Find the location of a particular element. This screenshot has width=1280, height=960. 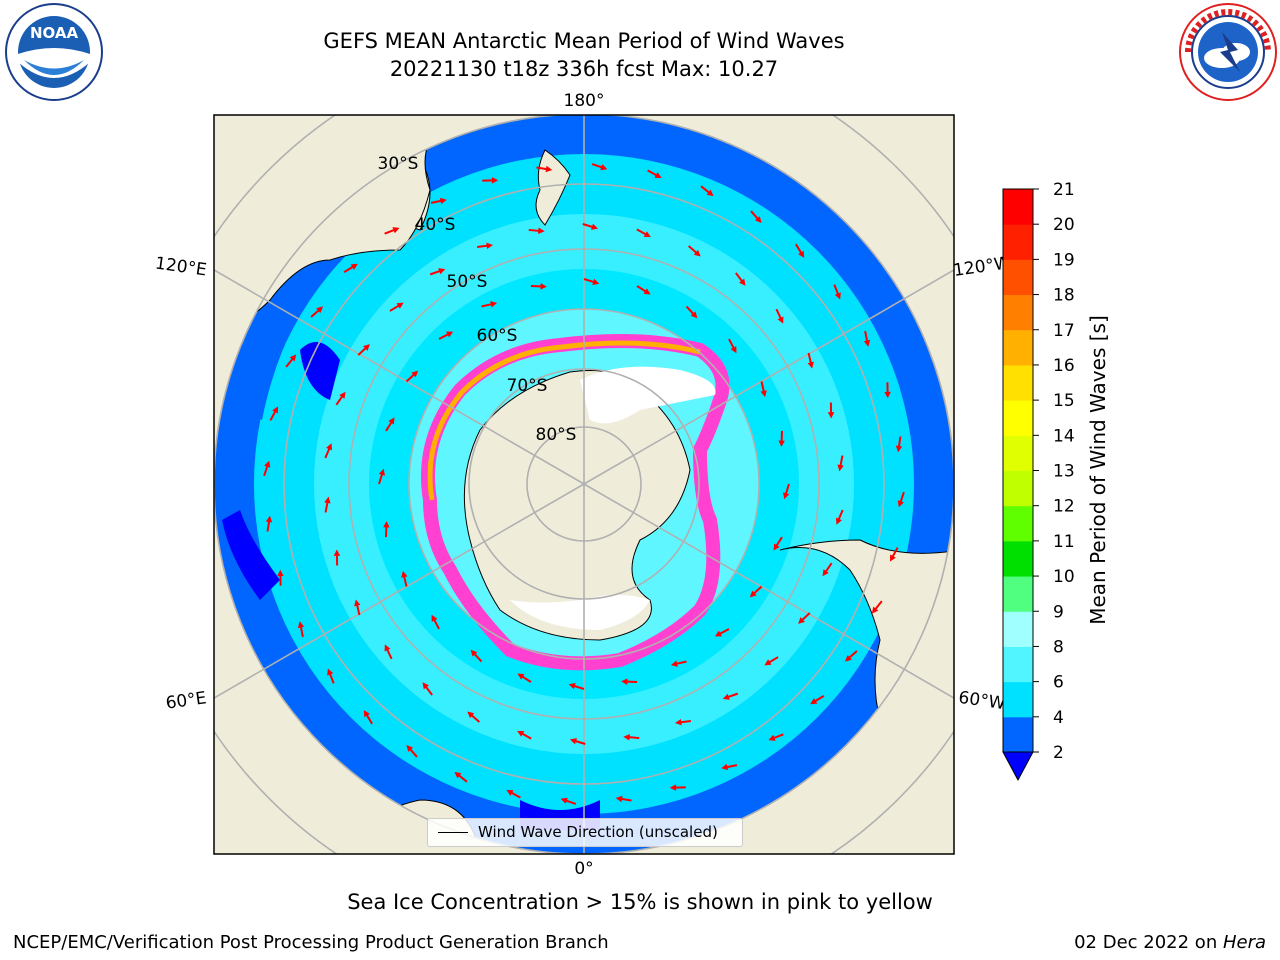

colorbar-tick-label: 9 is located at coordinates (1058, 612).